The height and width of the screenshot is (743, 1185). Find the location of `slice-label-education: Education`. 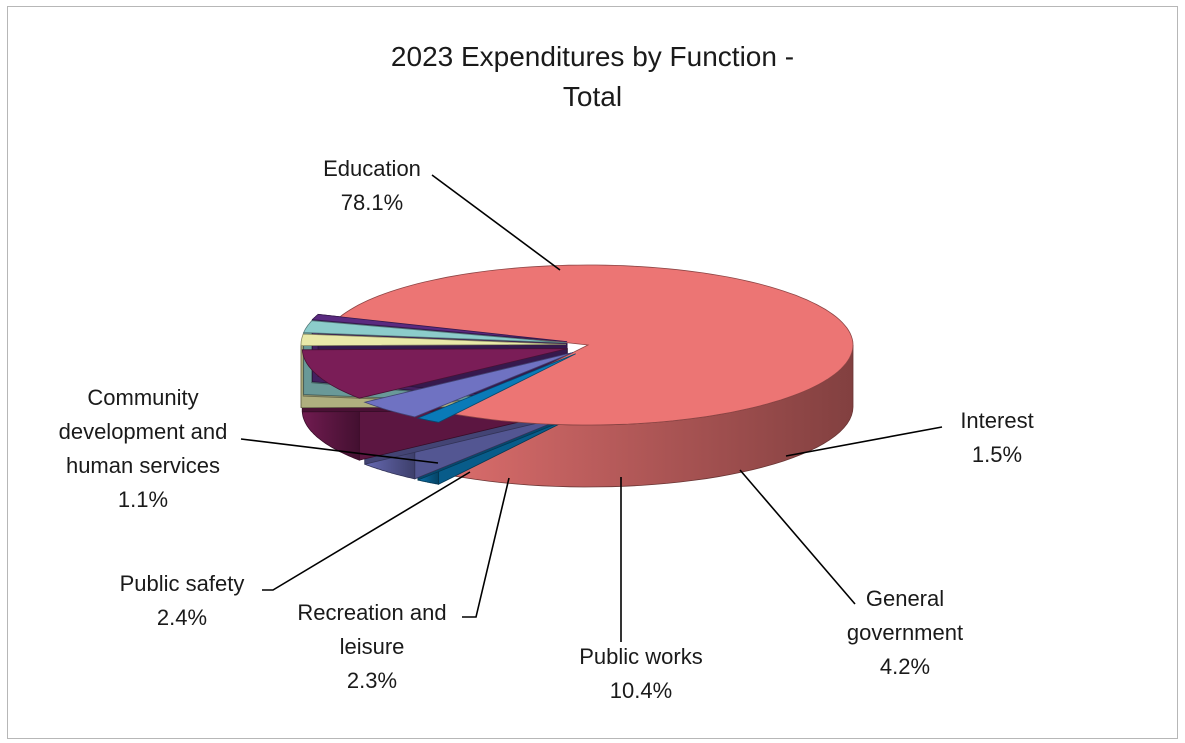

slice-label-education: Education is located at coordinates (372, 168).